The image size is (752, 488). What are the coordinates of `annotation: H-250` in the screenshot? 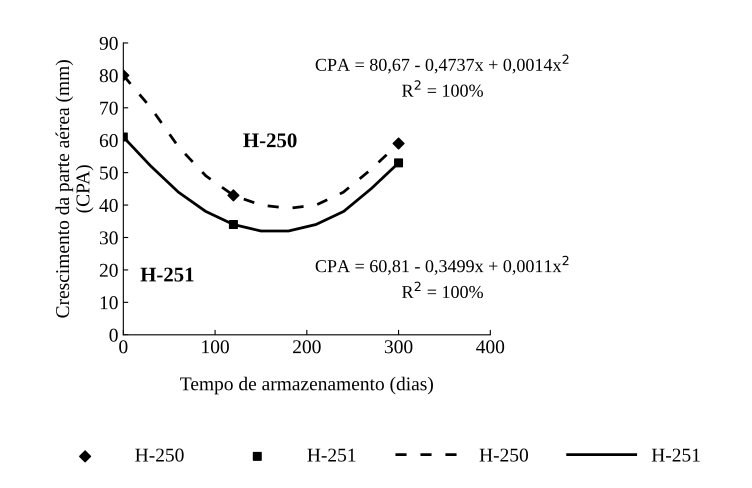 It's located at (270, 140).